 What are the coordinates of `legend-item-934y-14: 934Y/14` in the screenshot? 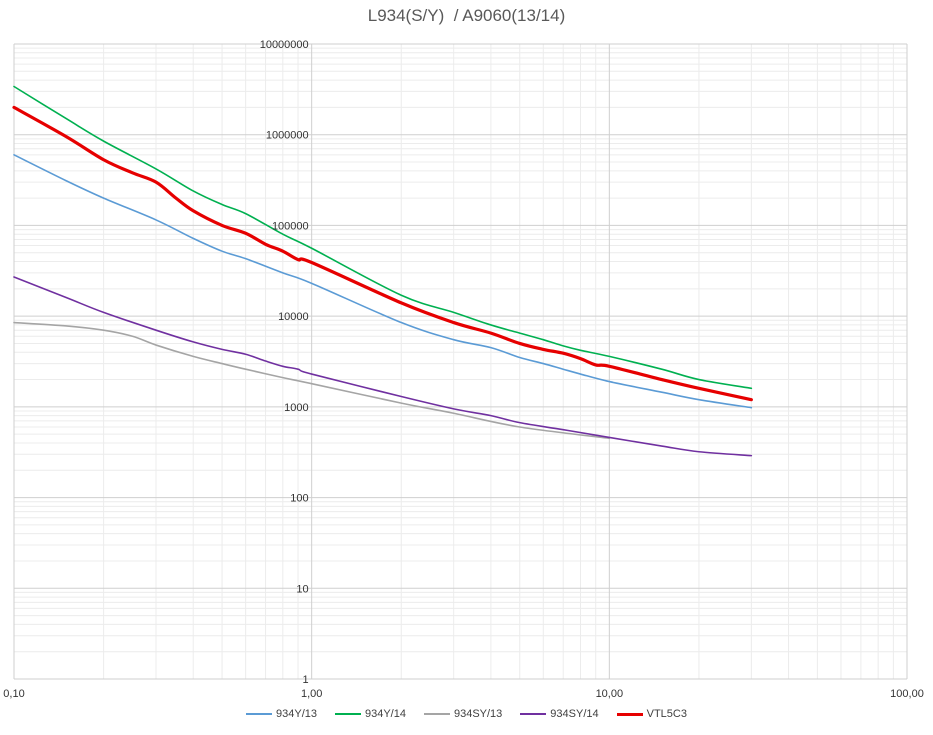 It's located at (370, 714).